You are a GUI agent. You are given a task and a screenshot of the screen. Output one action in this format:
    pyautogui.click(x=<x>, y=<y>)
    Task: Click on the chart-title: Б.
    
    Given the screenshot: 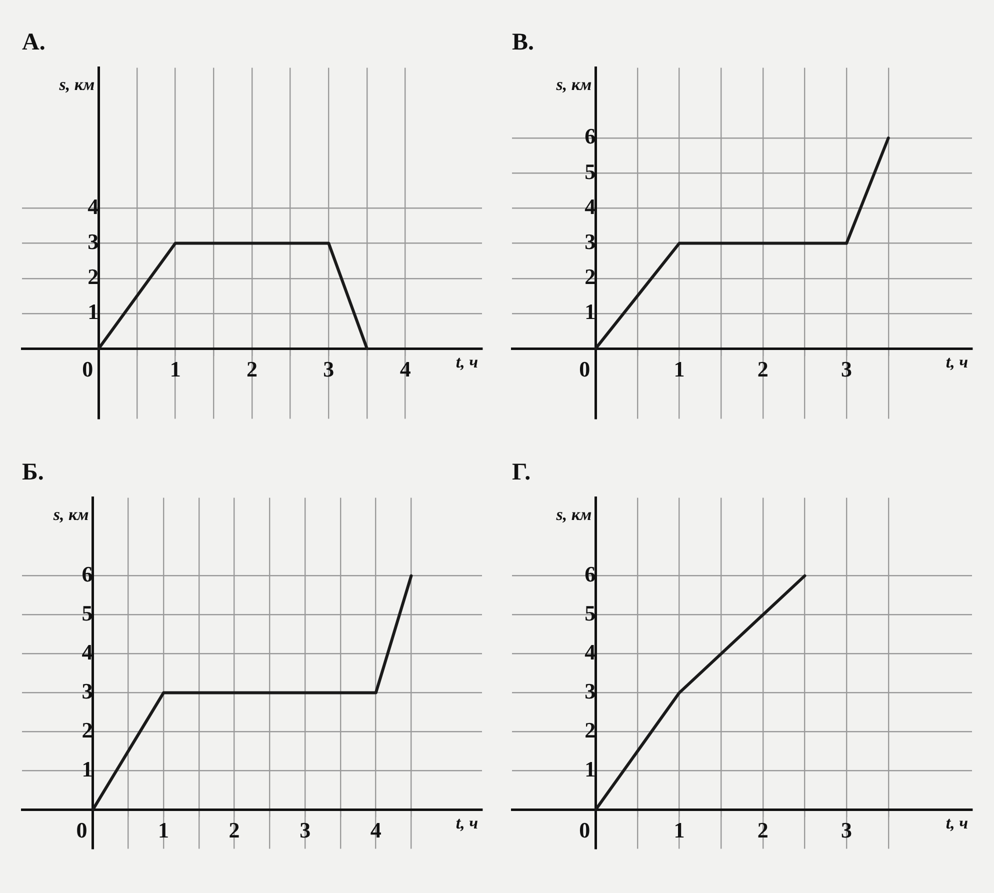 What is the action you would take?
    pyautogui.click(x=33, y=473)
    